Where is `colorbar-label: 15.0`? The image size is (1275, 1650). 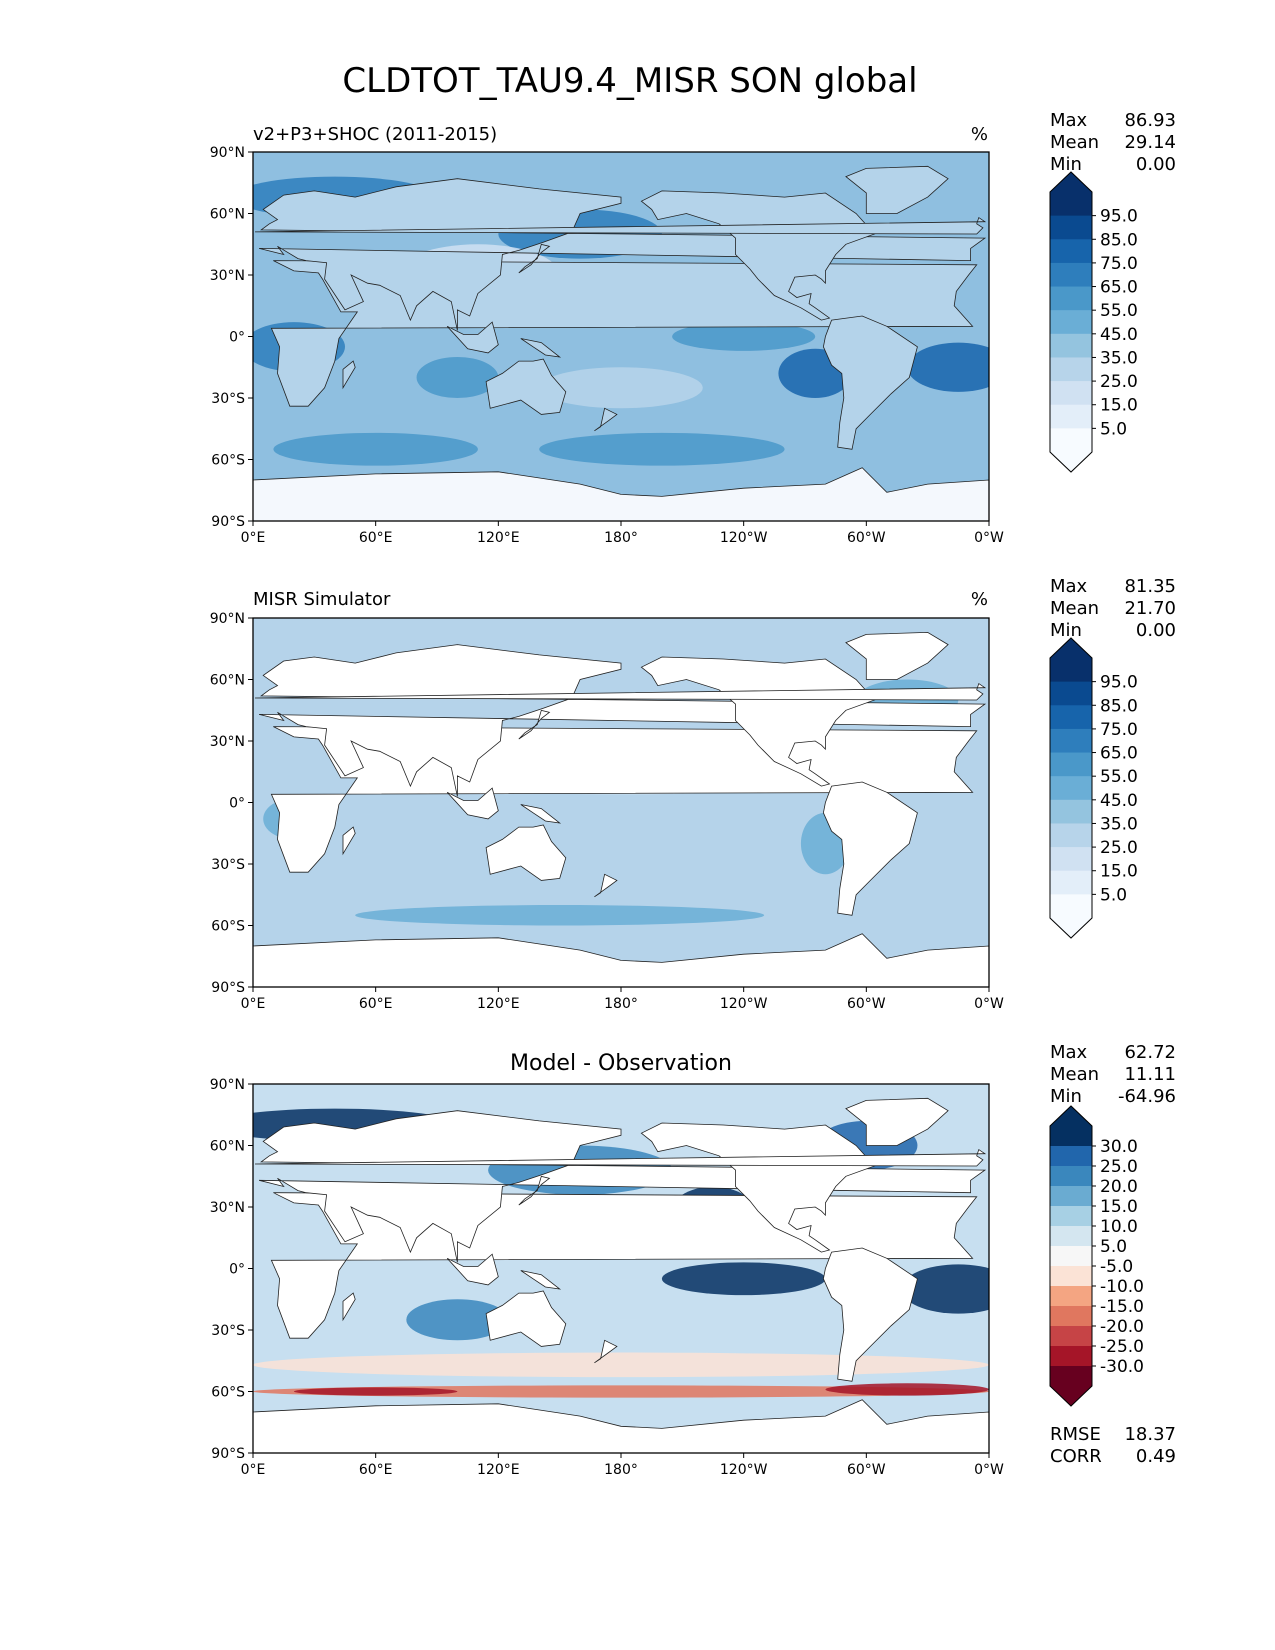 colorbar-label: 15.0 is located at coordinates (1119, 1207).